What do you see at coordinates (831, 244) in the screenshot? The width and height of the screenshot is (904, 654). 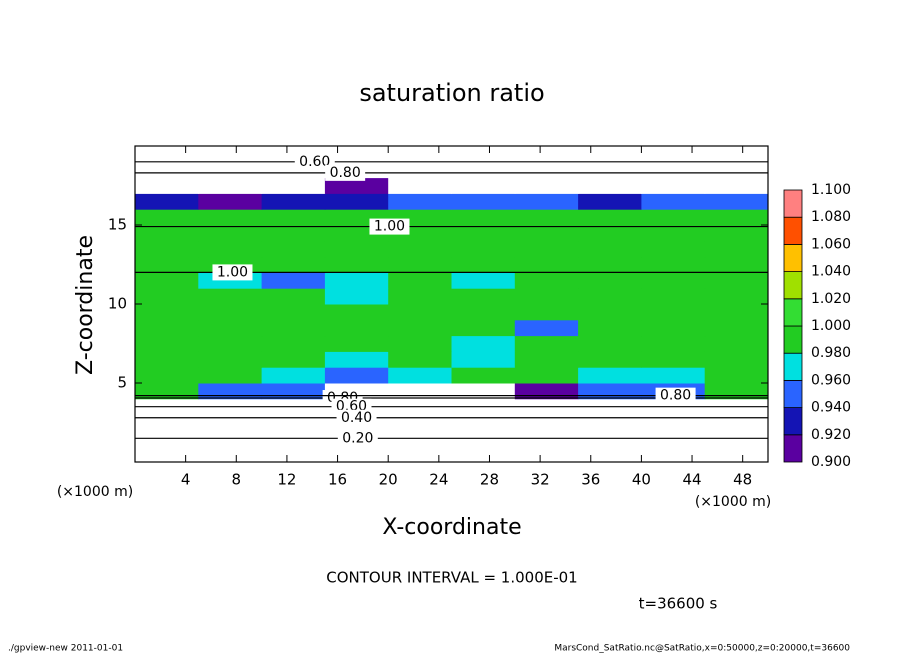 I see `colorbar-label: 1.060` at bounding box center [831, 244].